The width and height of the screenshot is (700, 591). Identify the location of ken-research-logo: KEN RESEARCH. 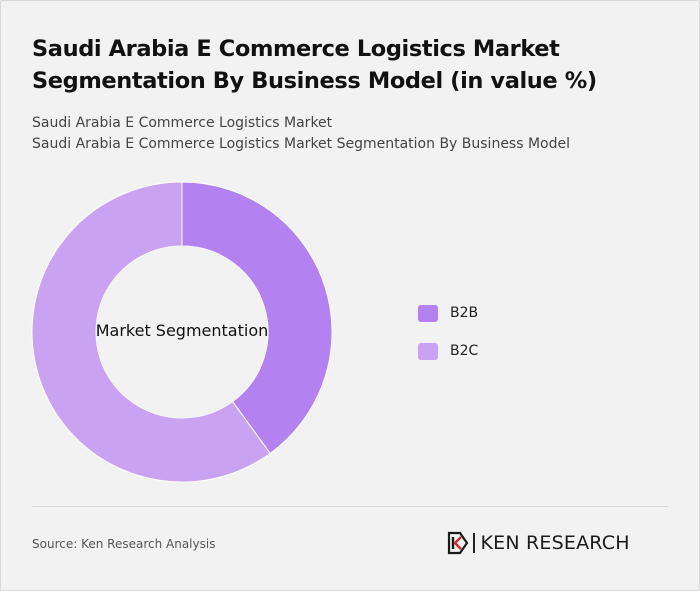
(538, 543).